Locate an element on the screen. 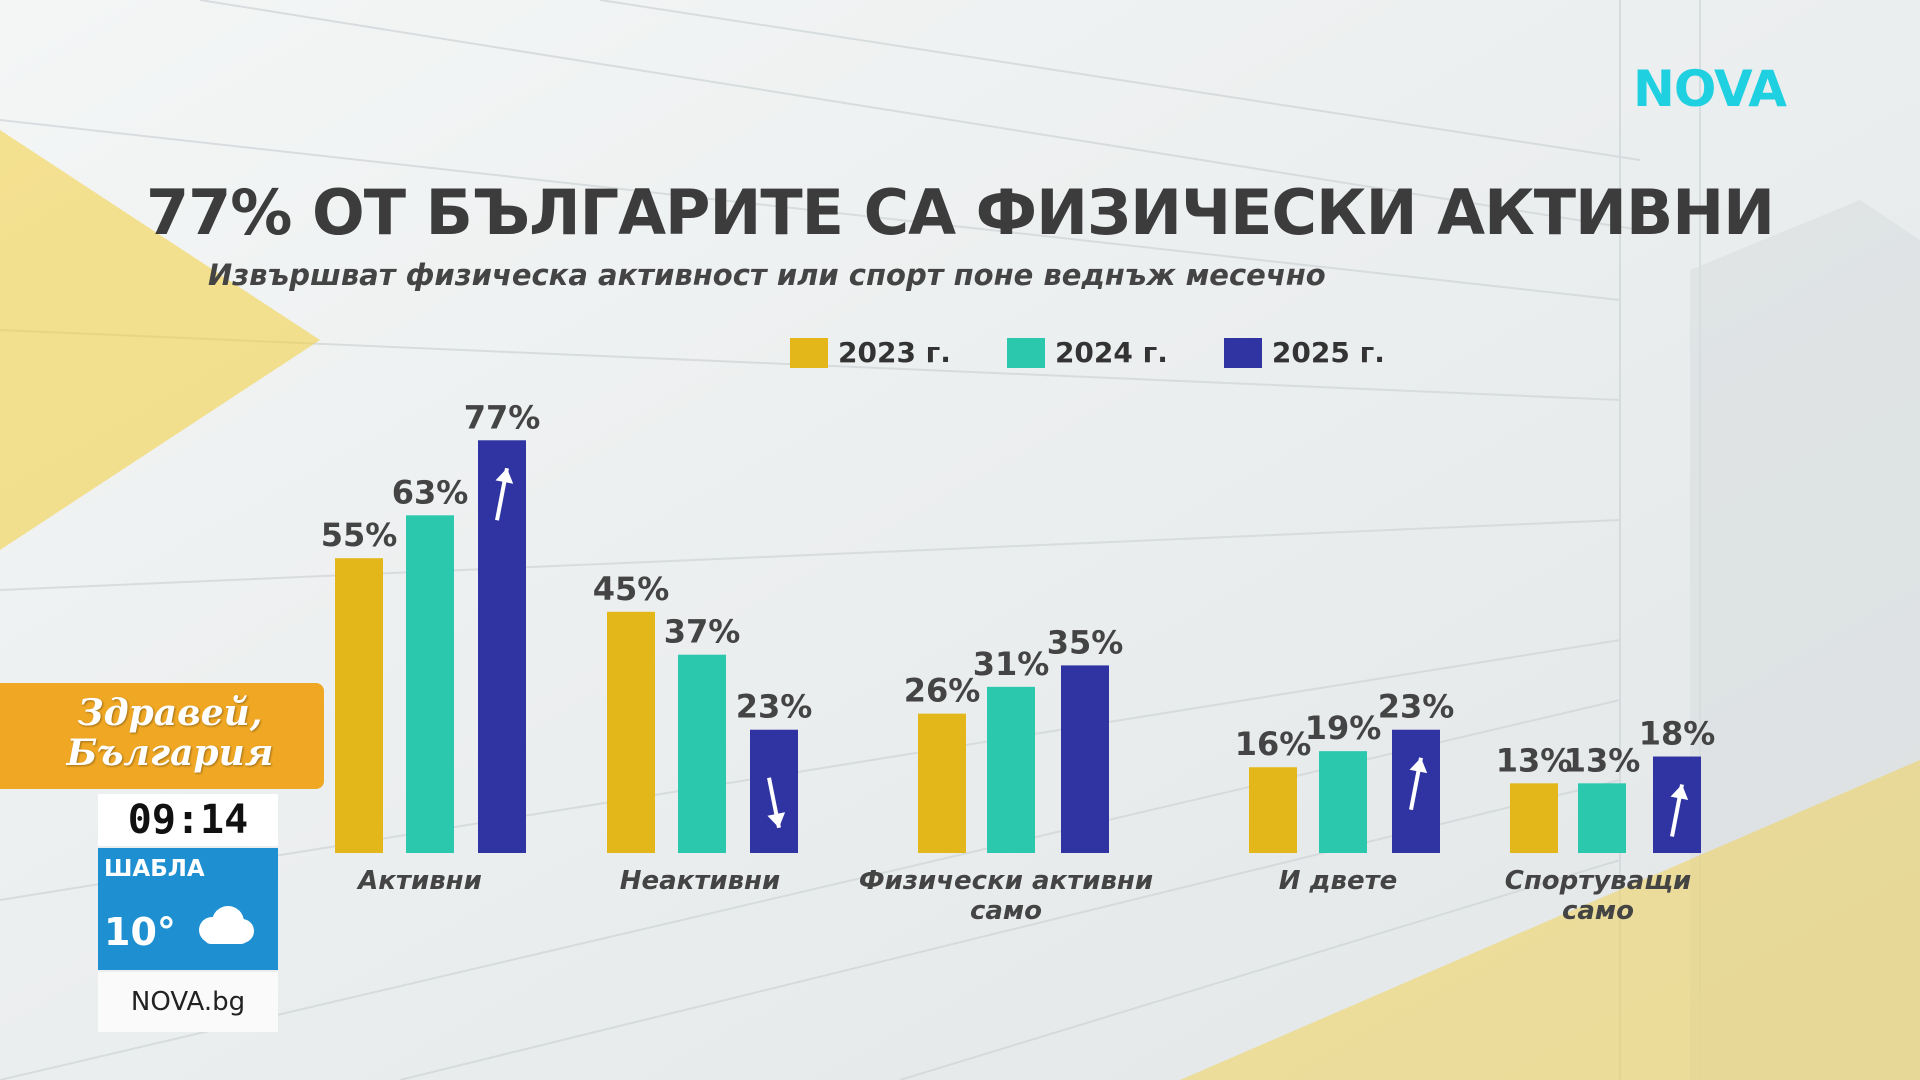 This screenshot has width=1920, height=1080. clock: 09:14 is located at coordinates (188, 820).